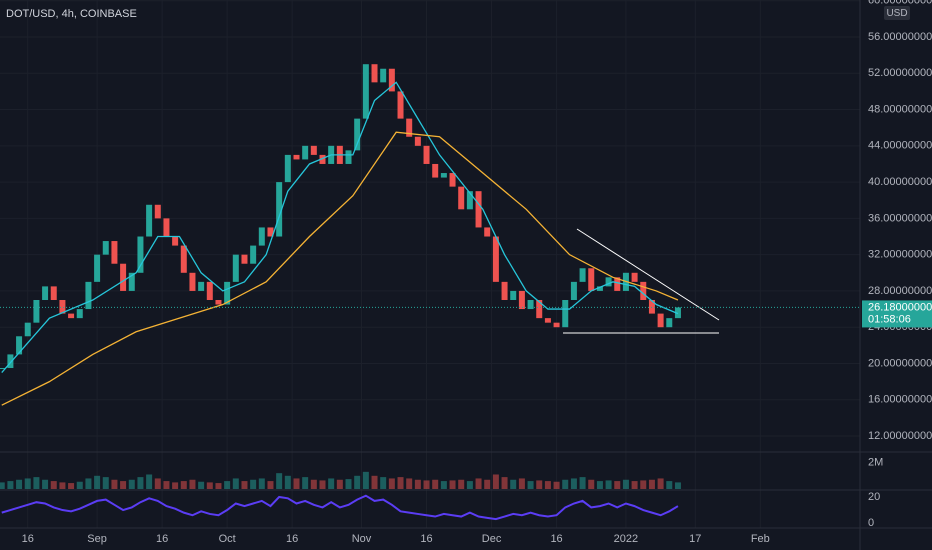 The height and width of the screenshot is (550, 932). Describe the element at coordinates (900, 436) in the screenshot. I see `y-tick-label: 12.00000000` at that location.